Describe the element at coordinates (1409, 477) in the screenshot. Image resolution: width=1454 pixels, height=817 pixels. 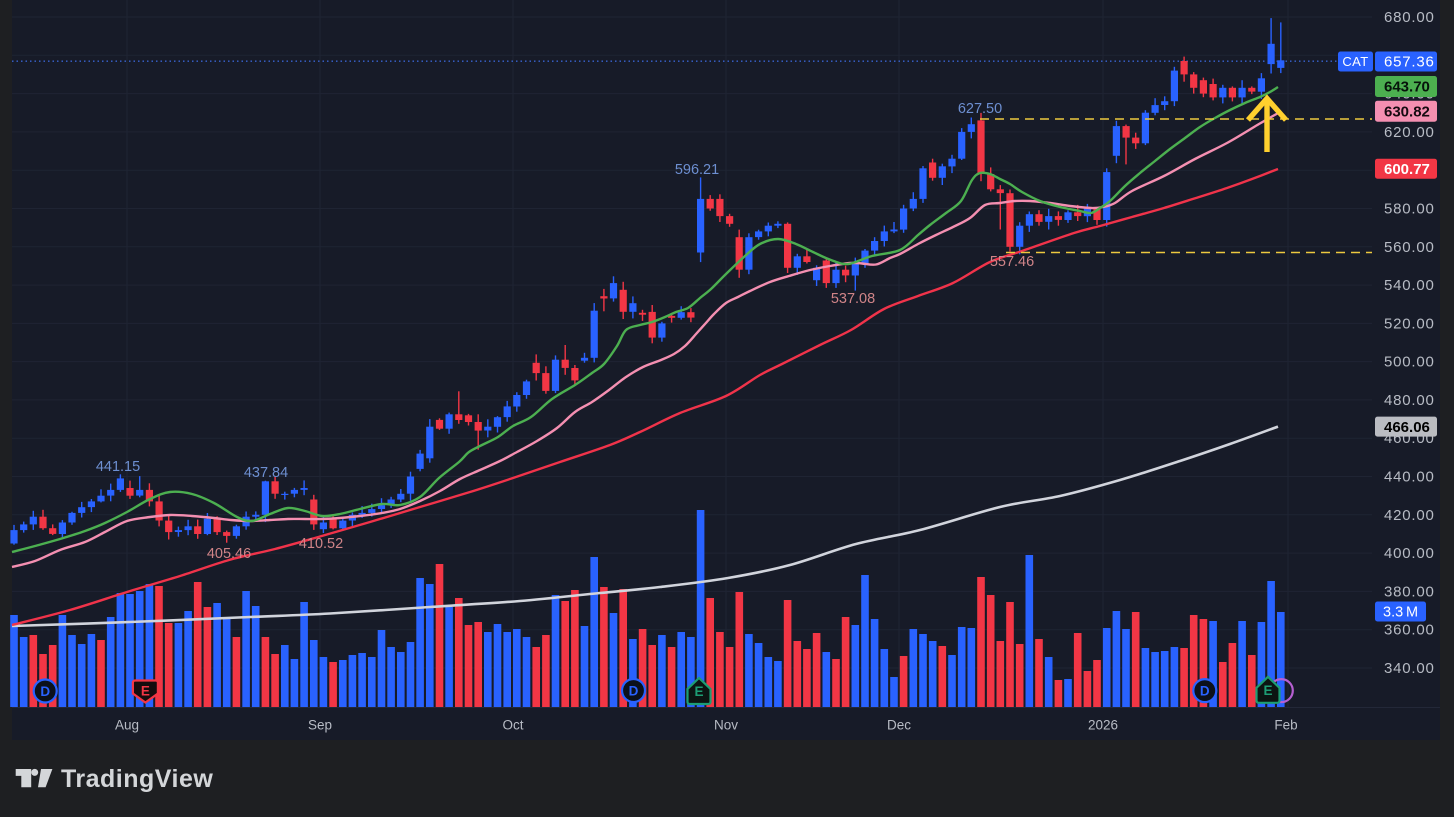
I see `svg-text: 440.00` at that location.